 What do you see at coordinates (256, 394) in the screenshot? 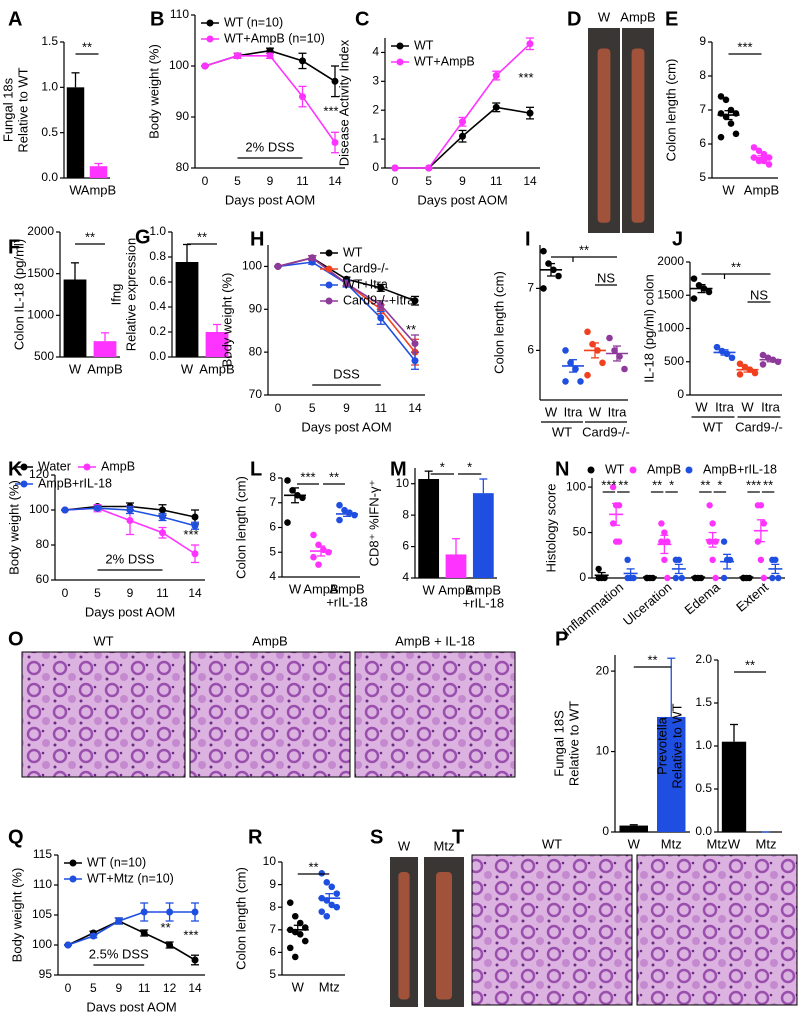
I see `y-tick-label: 70` at bounding box center [256, 394].